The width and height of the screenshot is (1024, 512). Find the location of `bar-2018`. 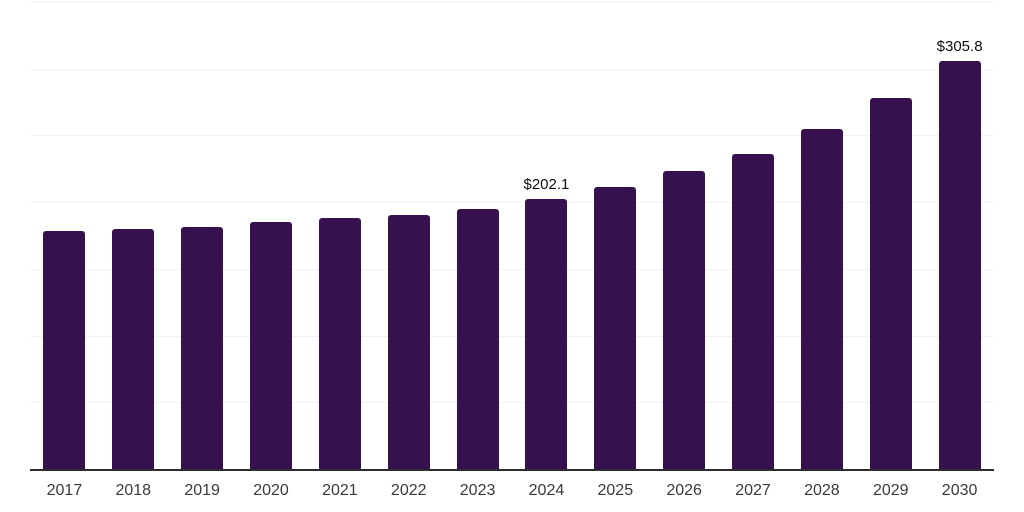

bar-2018 is located at coordinates (133, 349).